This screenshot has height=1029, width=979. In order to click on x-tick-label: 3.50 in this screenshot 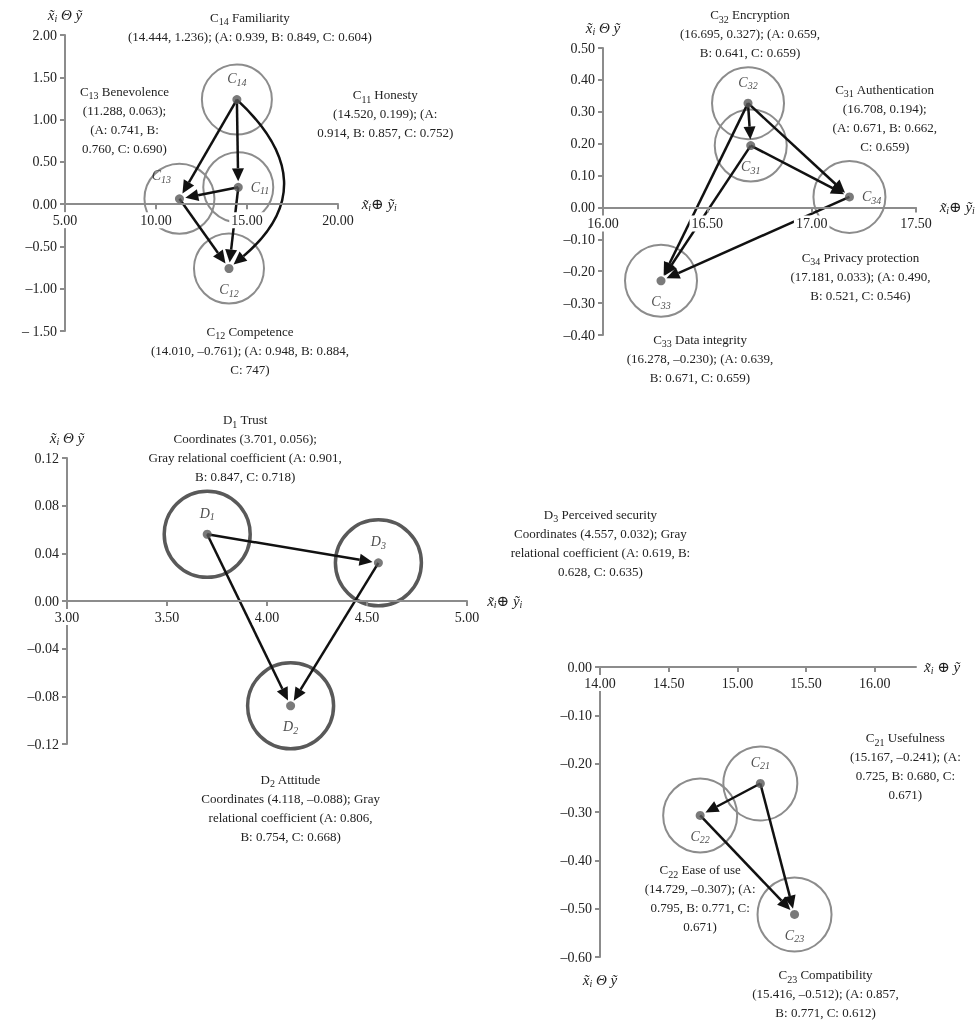, I will do `click(167, 617)`.